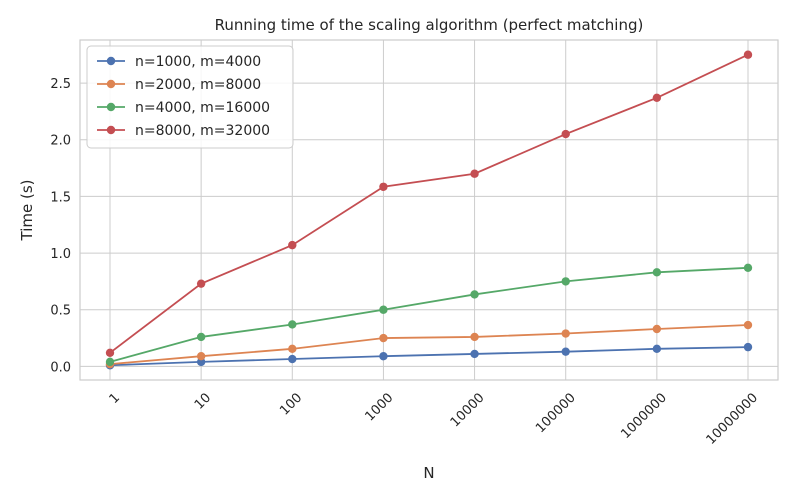  What do you see at coordinates (60, 226) in the screenshot?
I see `y-tick-labels: 0.0 0.5 1.0 1.5 2.0 2.5` at bounding box center [60, 226].